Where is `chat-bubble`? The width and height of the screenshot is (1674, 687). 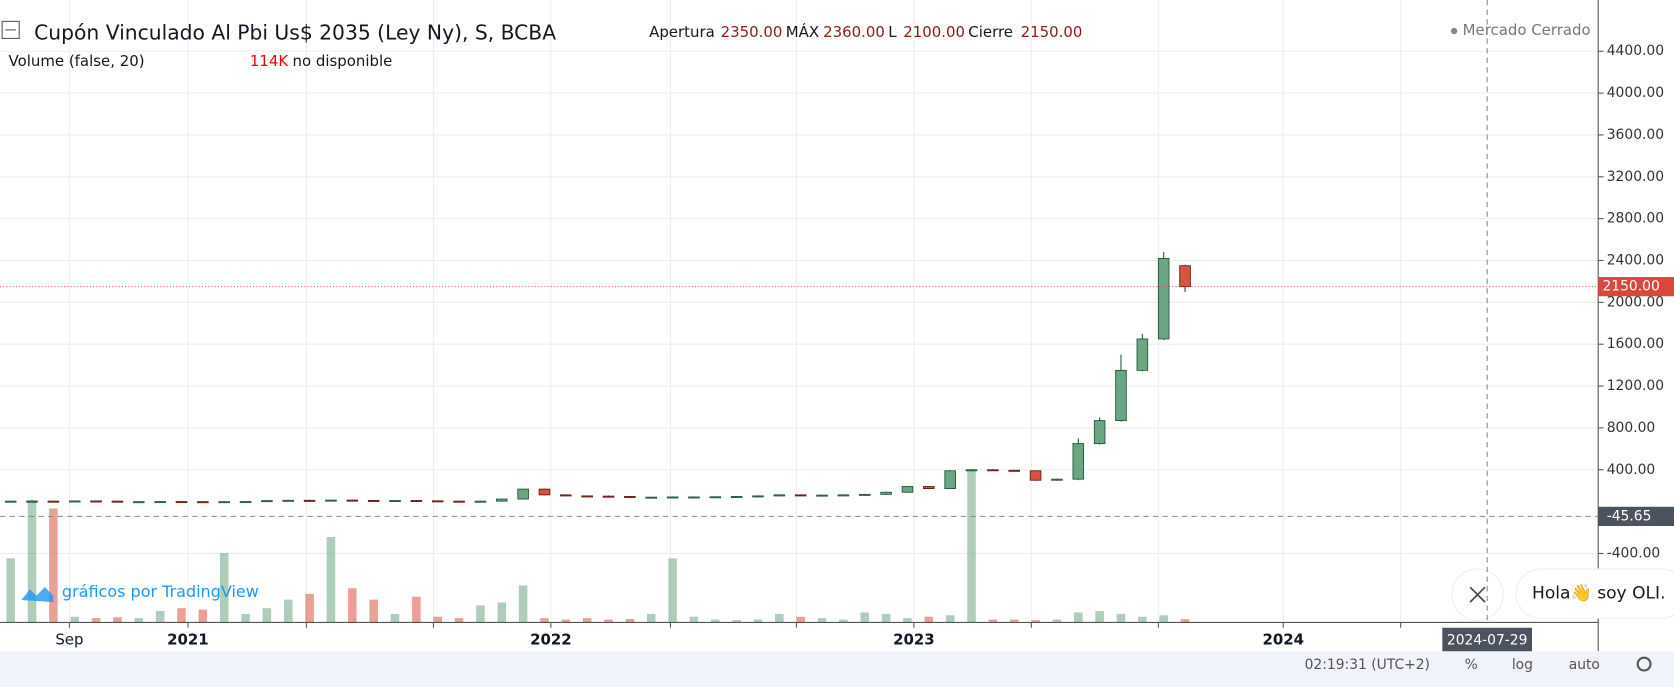 chat-bubble is located at coordinates (1594, 593).